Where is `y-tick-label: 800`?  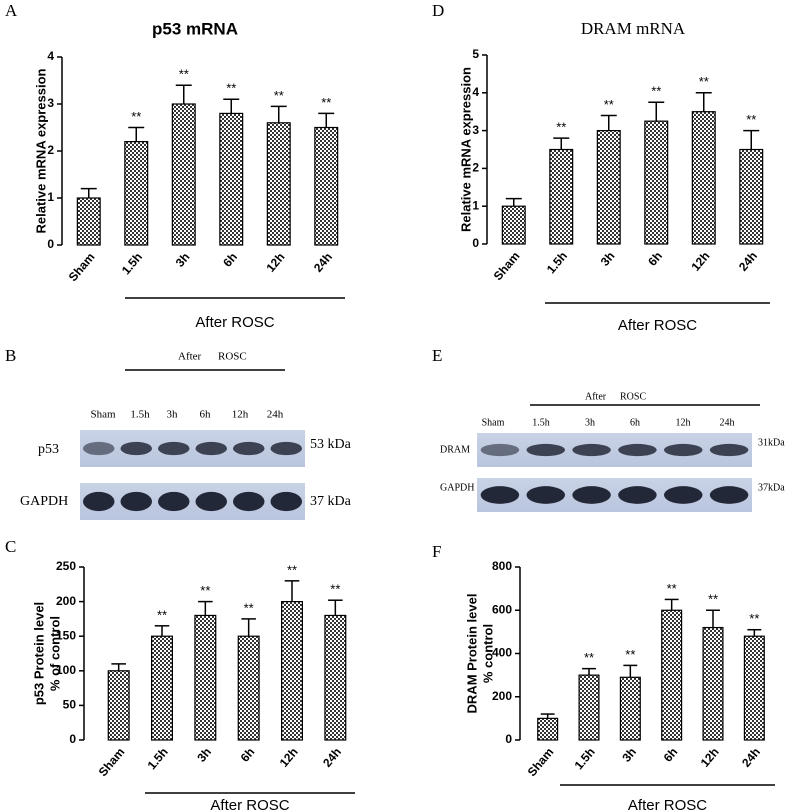 y-tick-label: 800 is located at coordinates (502, 566).